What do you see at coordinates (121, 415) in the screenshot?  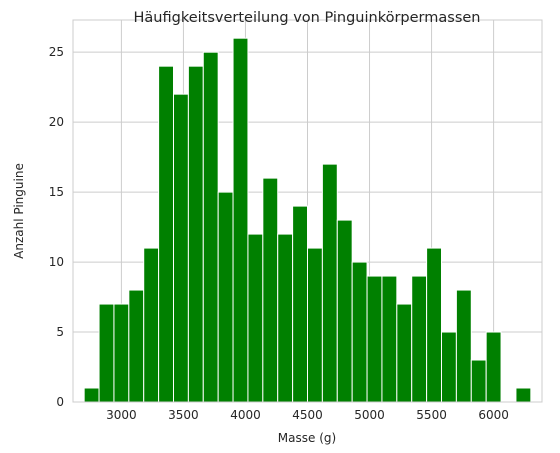 I see `x-tick-label: 3000` at bounding box center [121, 415].